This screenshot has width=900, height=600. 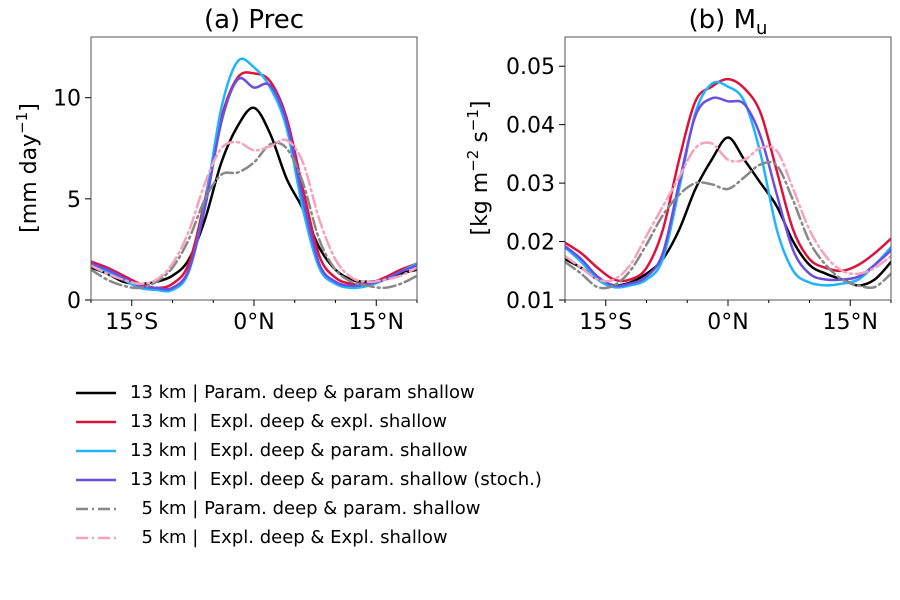 I want to click on series-group-prec, so click(x=254, y=175).